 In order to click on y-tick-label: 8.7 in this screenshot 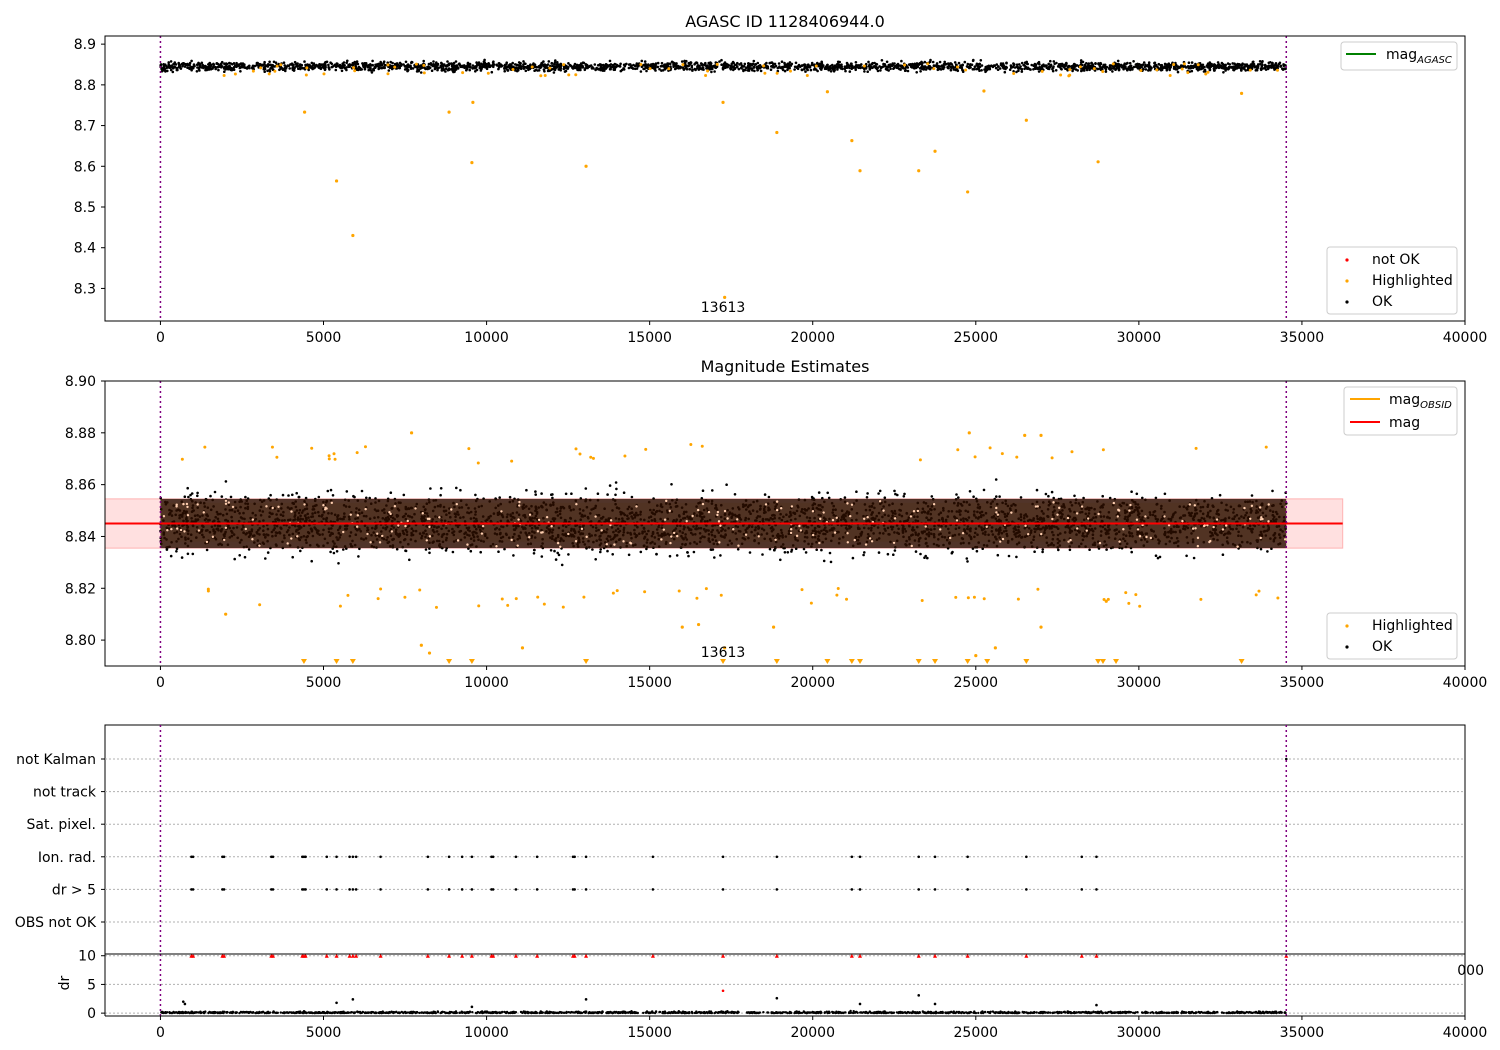, I will do `click(85, 127)`.